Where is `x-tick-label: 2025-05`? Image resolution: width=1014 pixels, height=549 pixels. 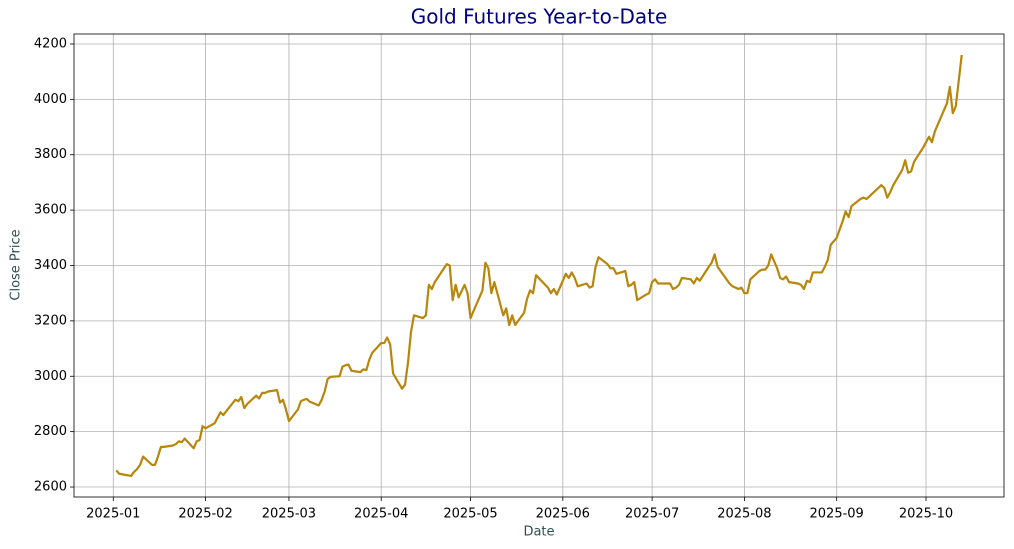 x-tick-label: 2025-05 is located at coordinates (470, 514).